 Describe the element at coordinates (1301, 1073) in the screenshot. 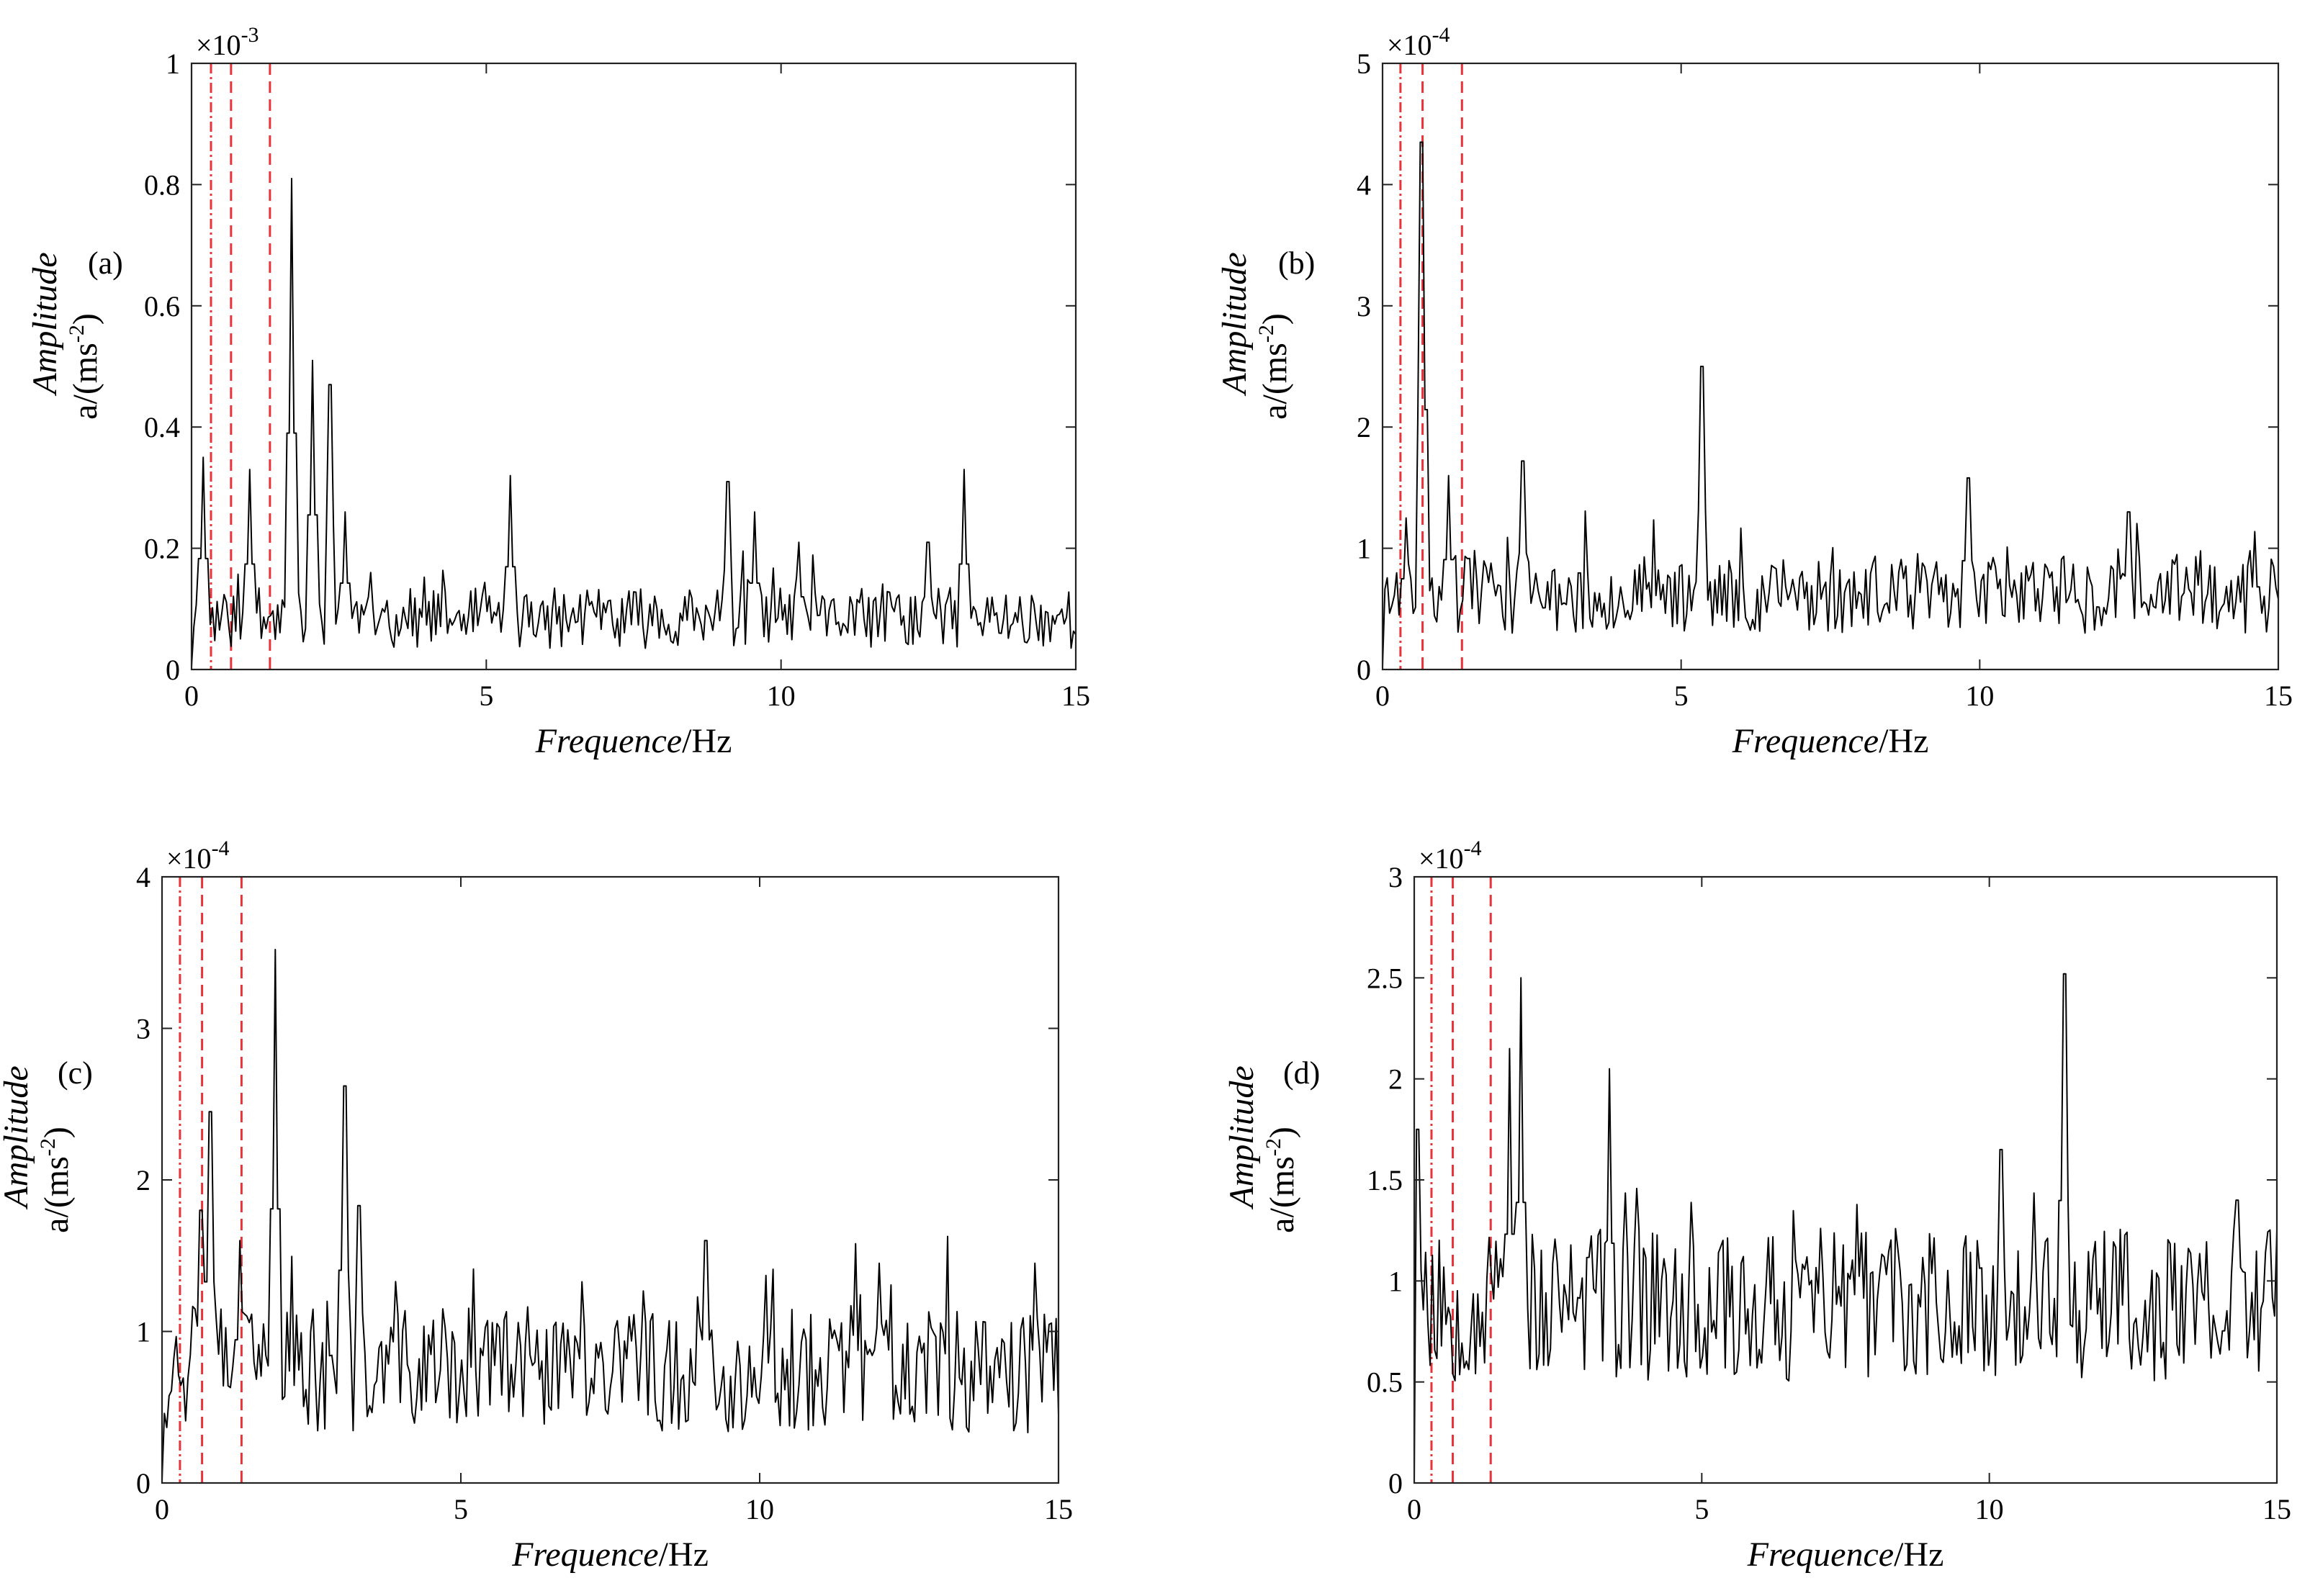

I see `panel-label: (d)` at that location.